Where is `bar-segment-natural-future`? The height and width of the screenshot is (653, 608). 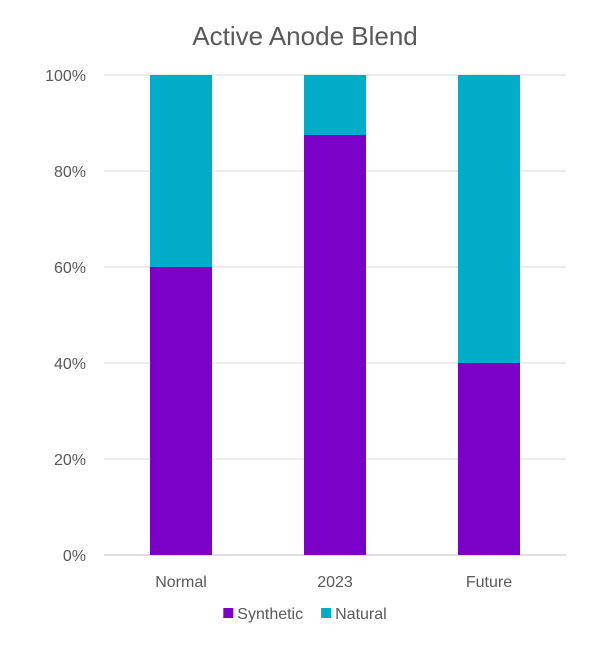
bar-segment-natural-future is located at coordinates (489, 219).